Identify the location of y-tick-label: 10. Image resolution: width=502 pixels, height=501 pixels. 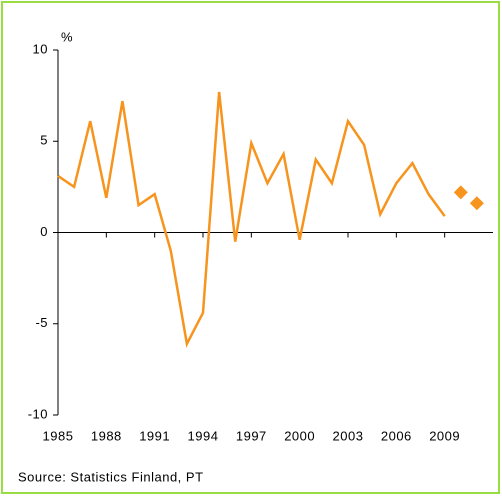
(40, 48).